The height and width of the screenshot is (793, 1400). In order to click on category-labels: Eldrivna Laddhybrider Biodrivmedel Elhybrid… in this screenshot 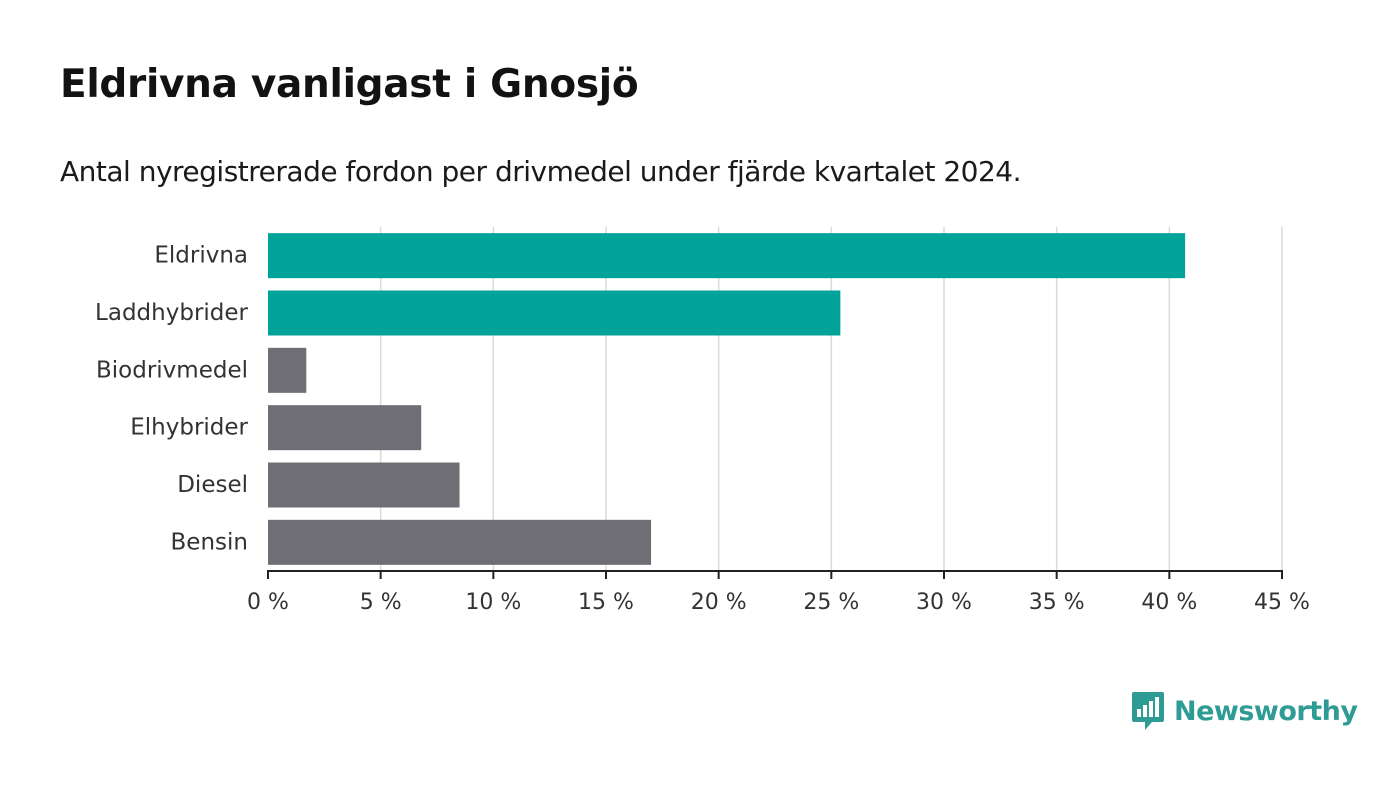, I will do `click(171, 399)`.